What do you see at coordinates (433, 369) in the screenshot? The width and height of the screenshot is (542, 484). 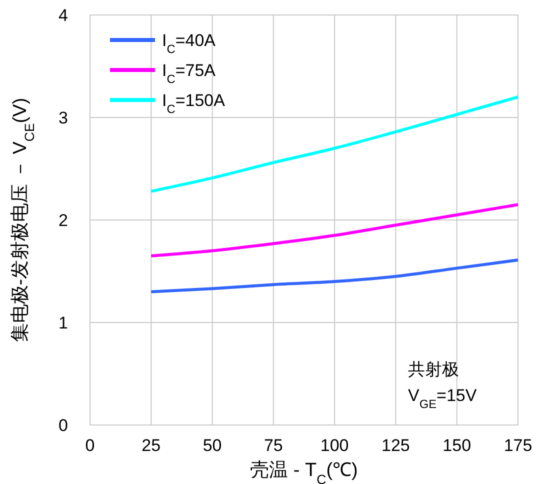 I see `annotation: 共射极` at bounding box center [433, 369].